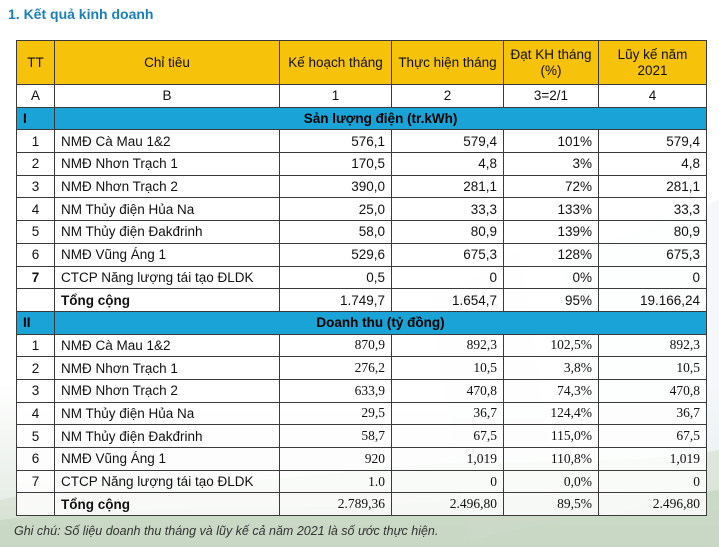 The image size is (719, 547). I want to click on row-ytd: 579,4, so click(652, 141).